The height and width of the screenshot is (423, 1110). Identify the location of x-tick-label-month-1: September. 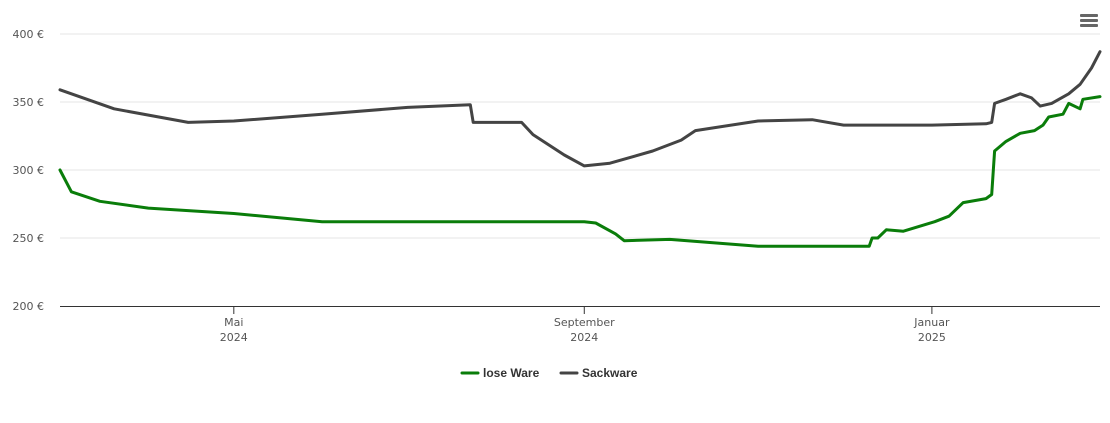
(584, 322).